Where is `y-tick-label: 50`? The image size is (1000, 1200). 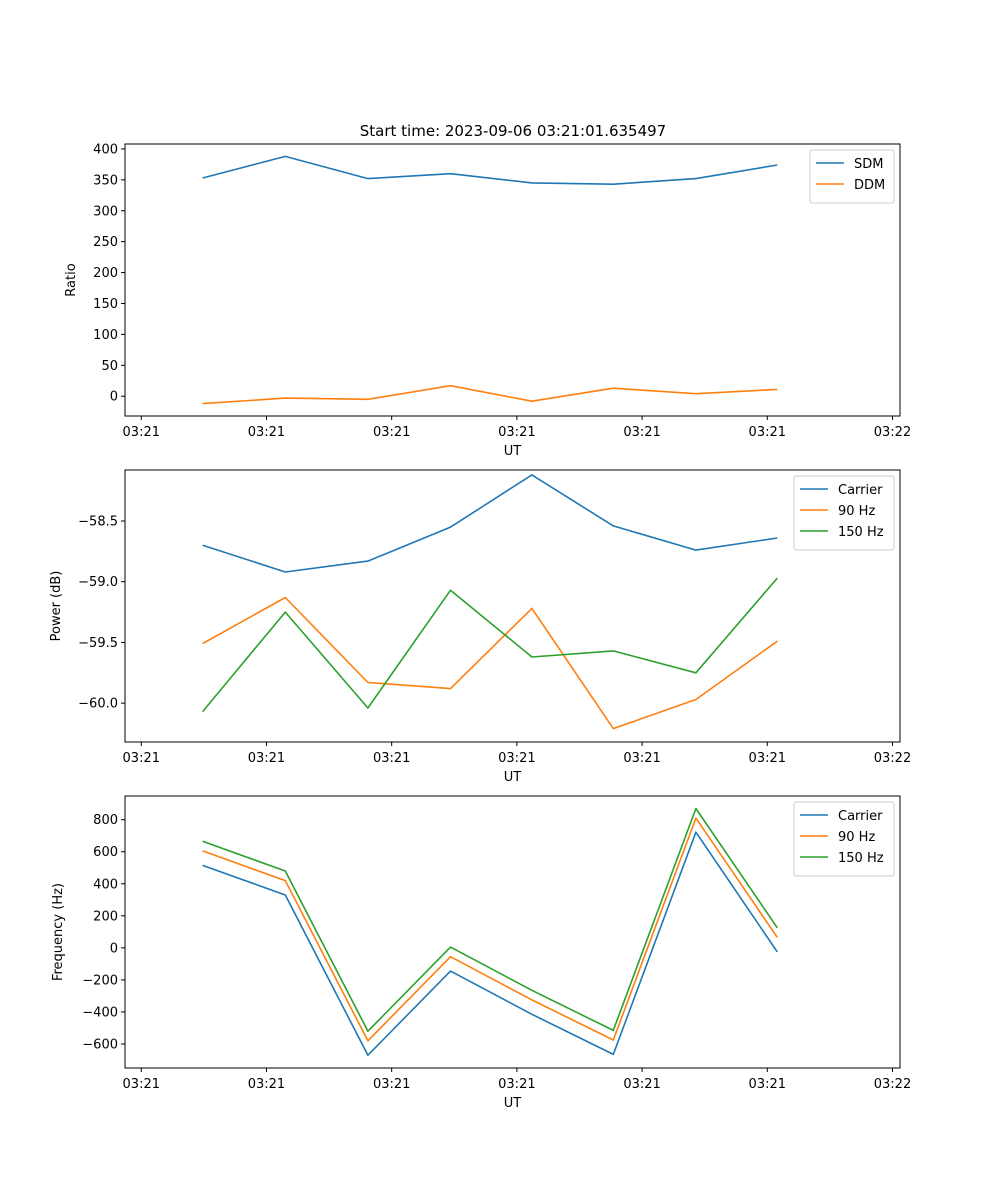
y-tick-label: 50 is located at coordinates (109, 366).